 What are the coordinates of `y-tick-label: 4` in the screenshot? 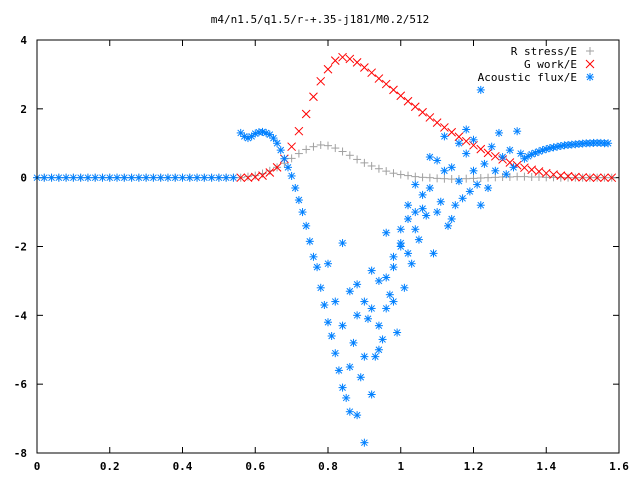 It's located at (23, 40).